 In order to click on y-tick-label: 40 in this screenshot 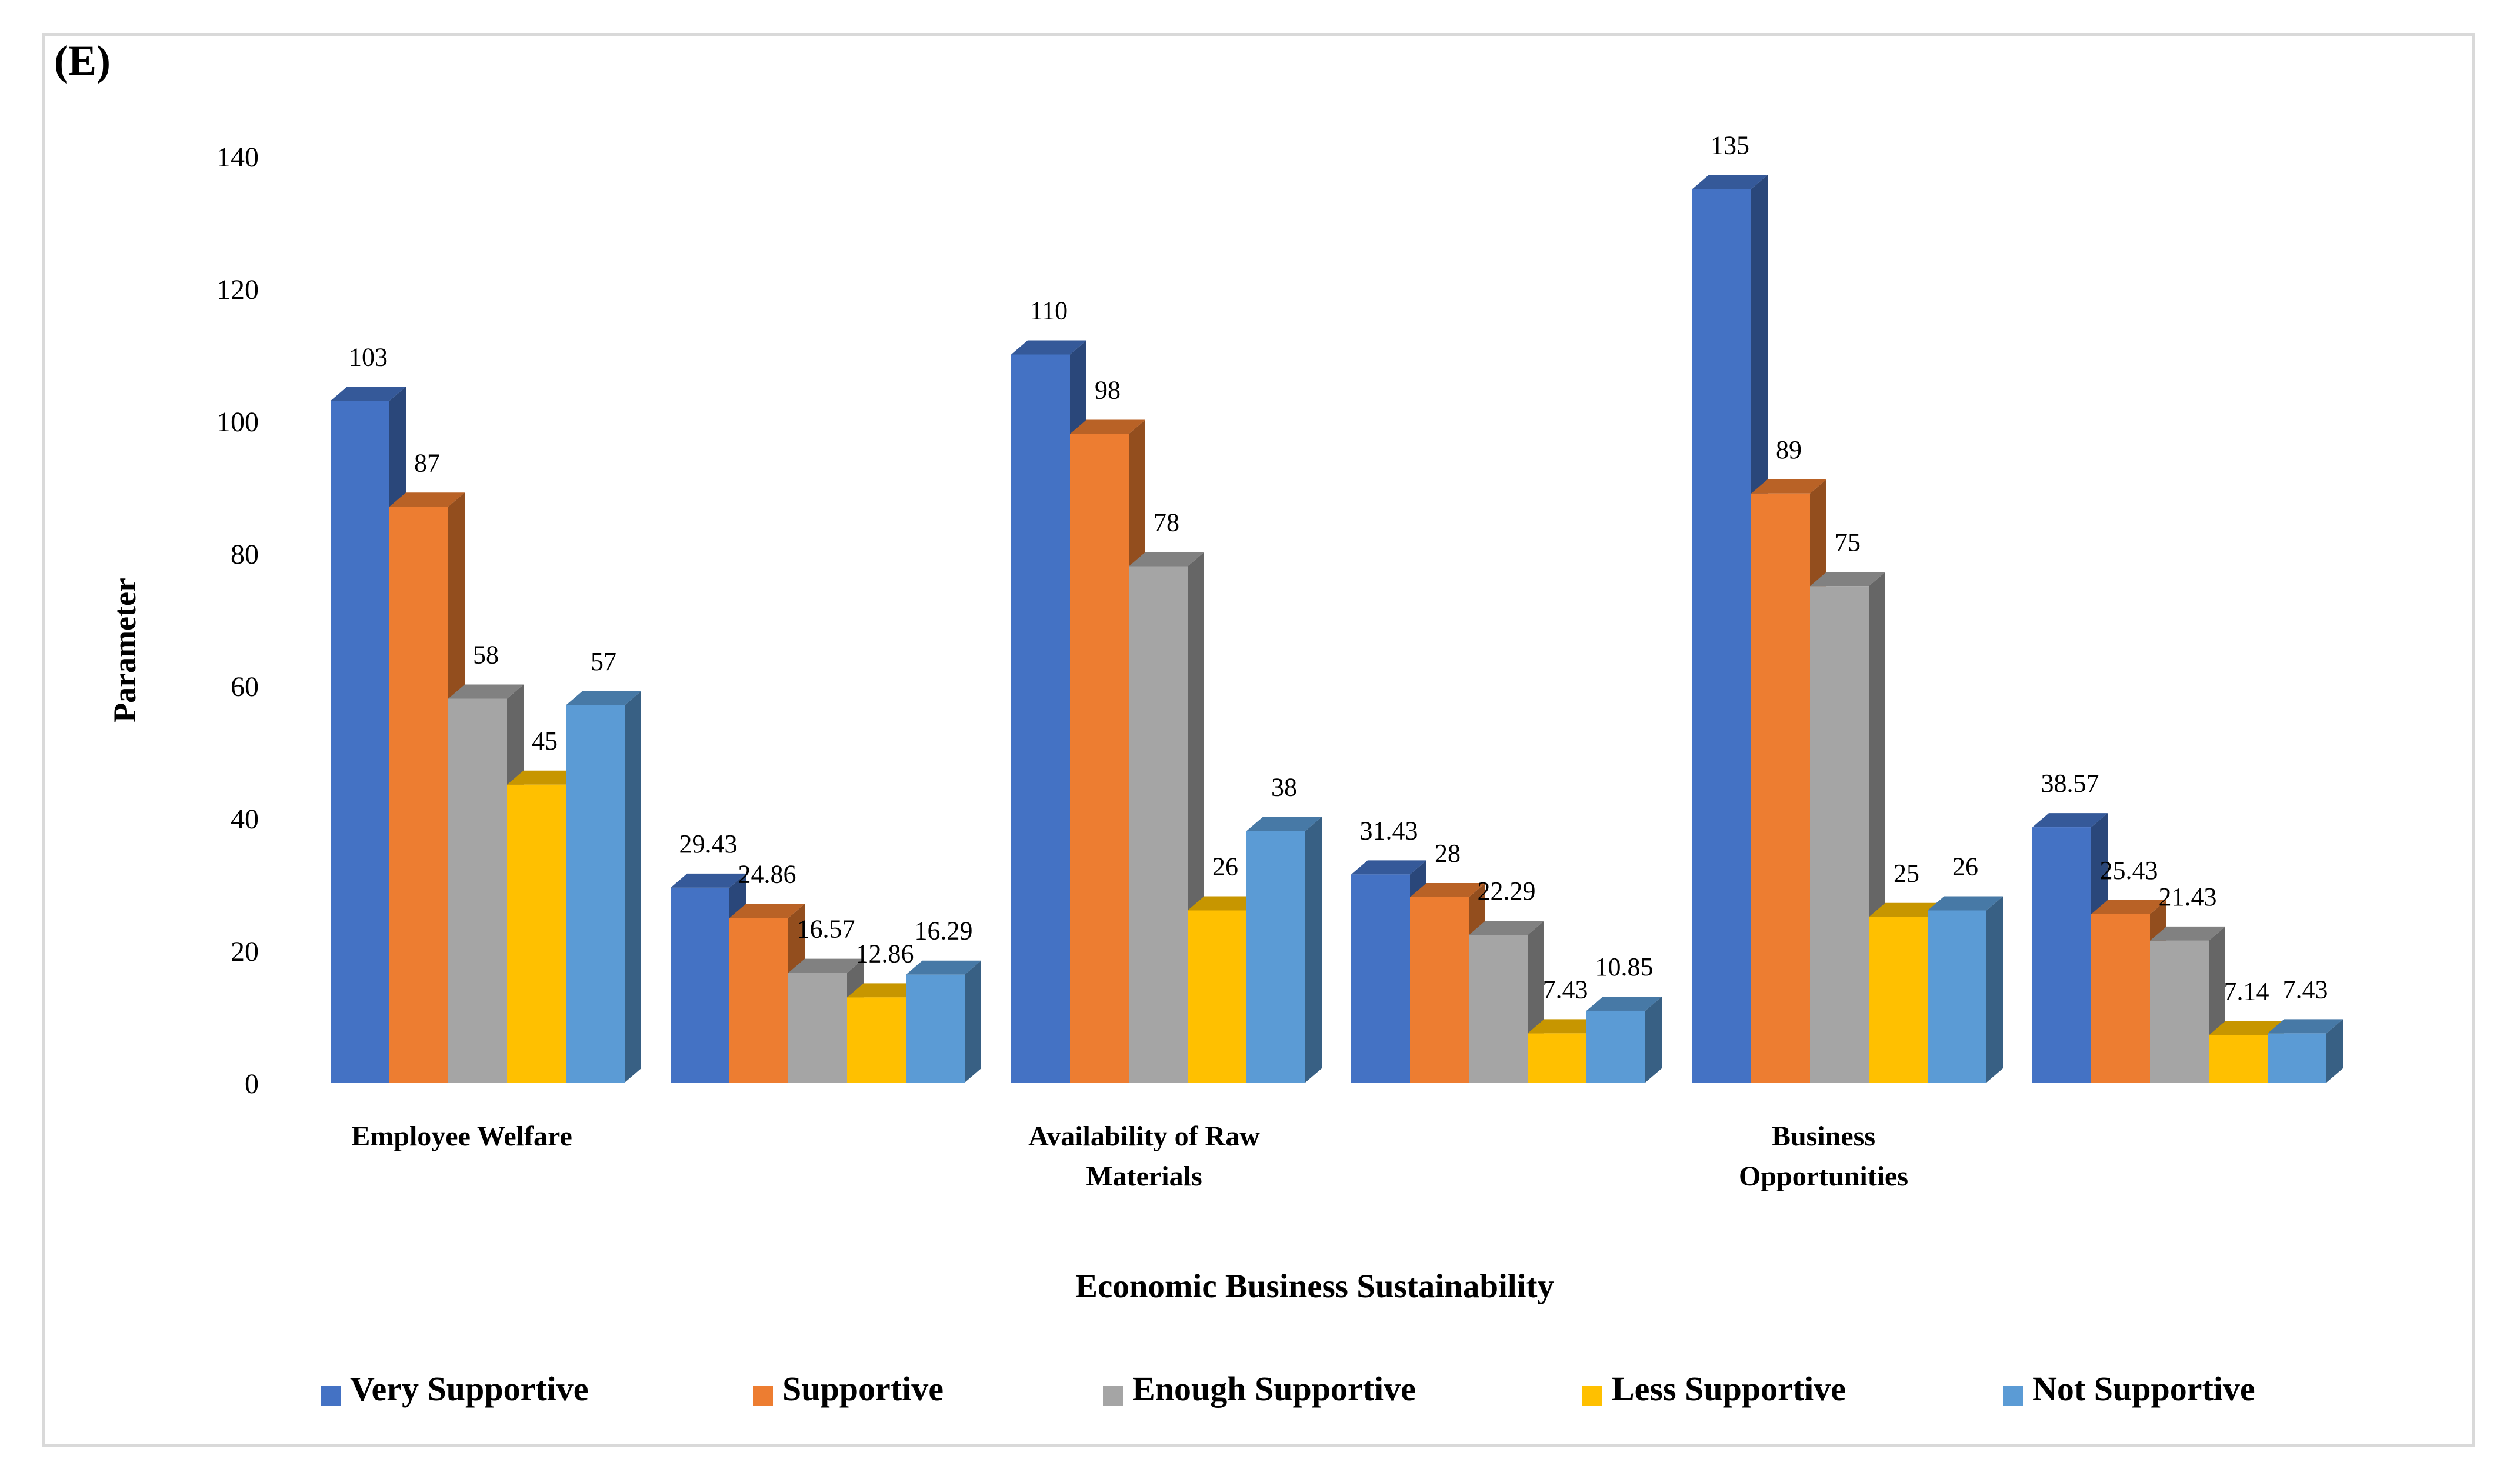, I will do `click(245, 820)`.